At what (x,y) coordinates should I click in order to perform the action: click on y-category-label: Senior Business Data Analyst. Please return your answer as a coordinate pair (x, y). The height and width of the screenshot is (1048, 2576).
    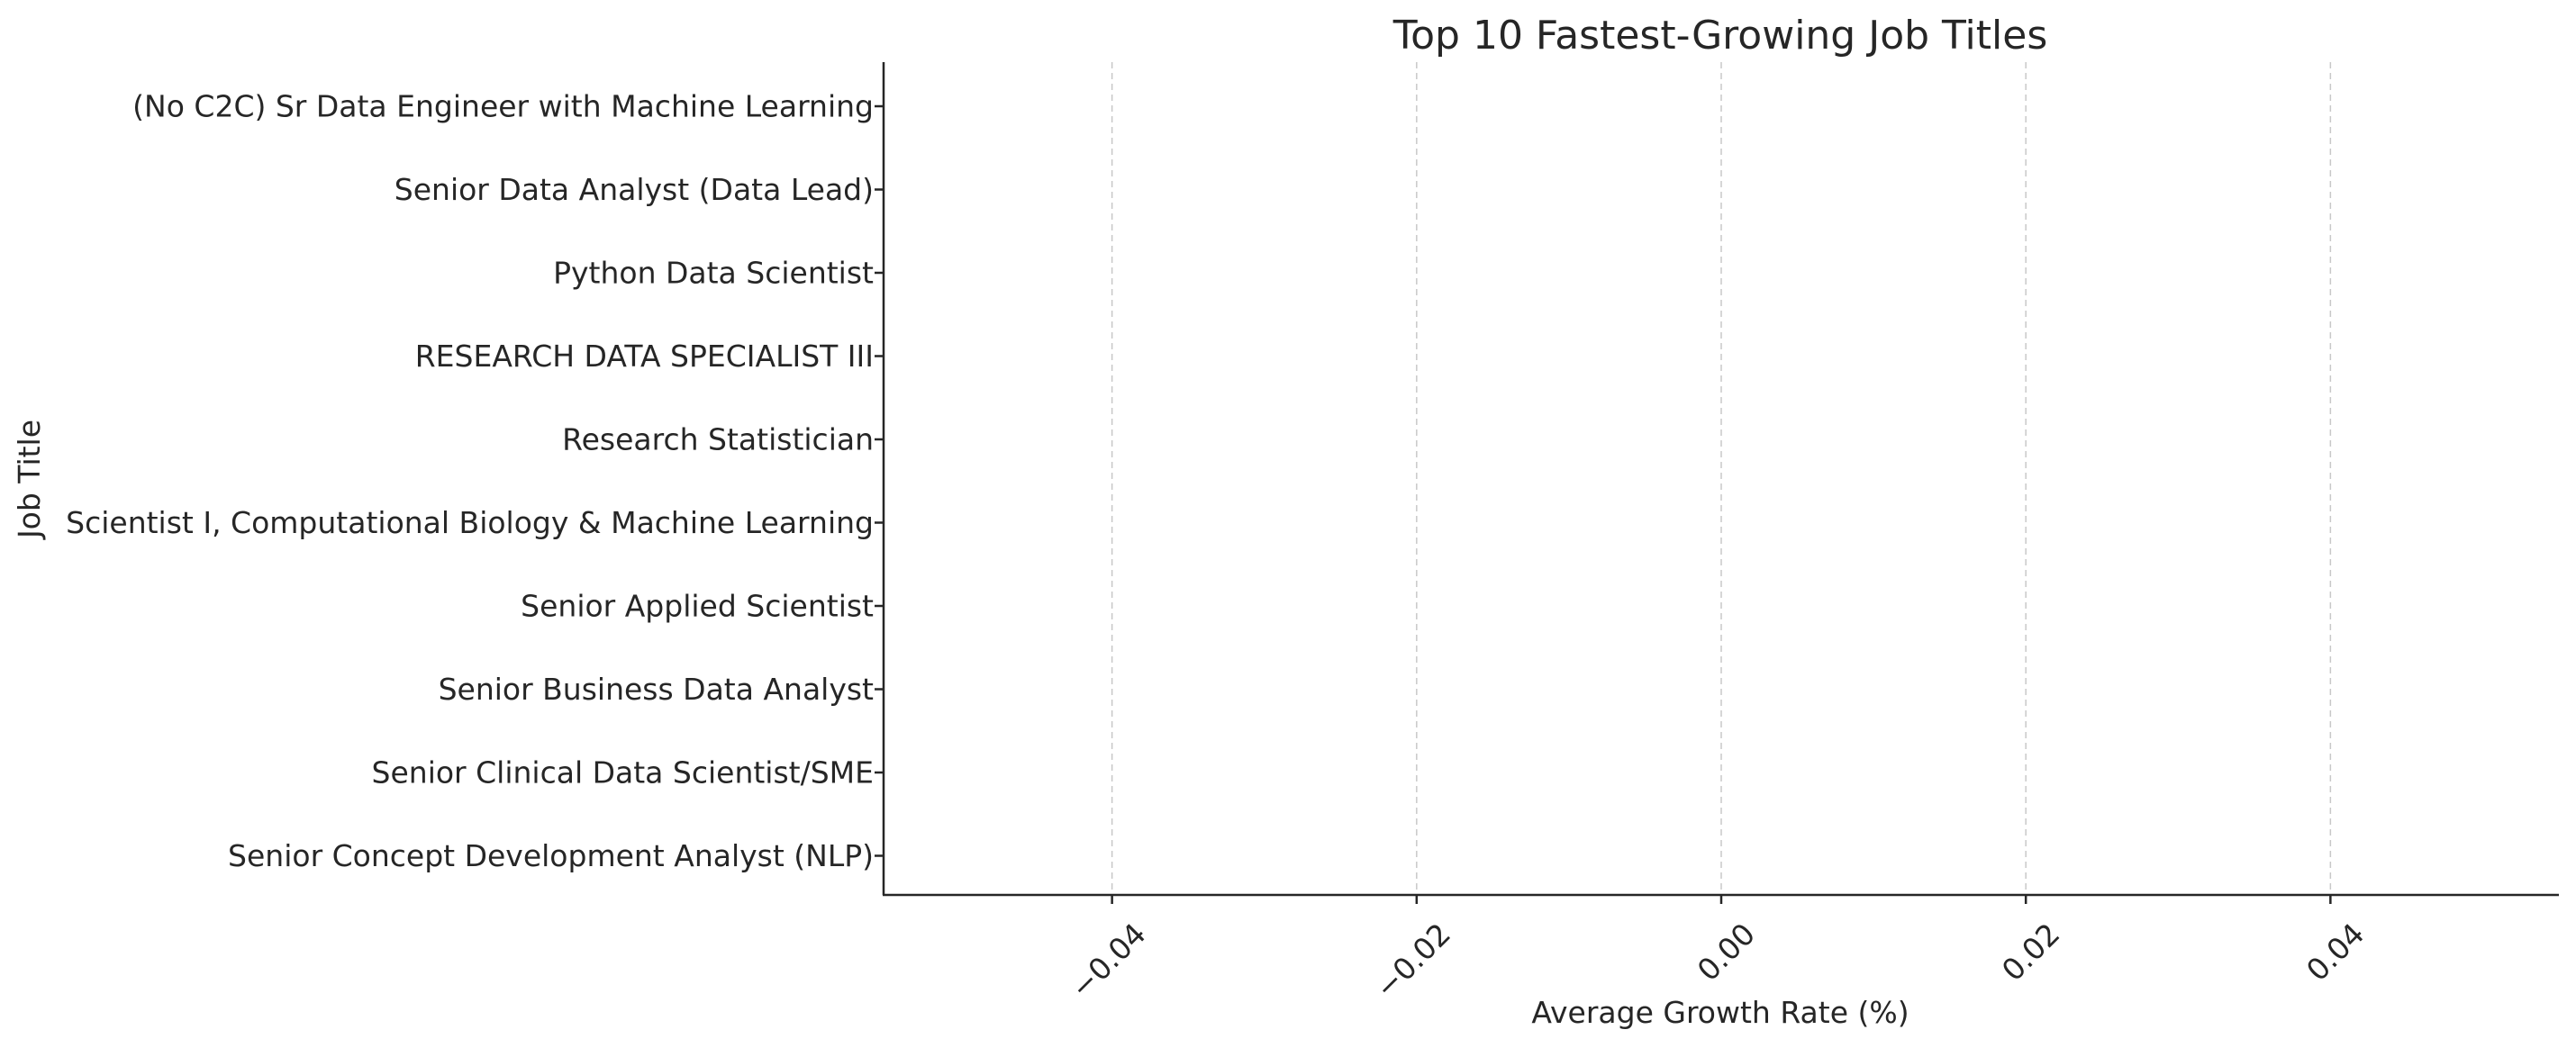
    Looking at the image, I should click on (656, 689).